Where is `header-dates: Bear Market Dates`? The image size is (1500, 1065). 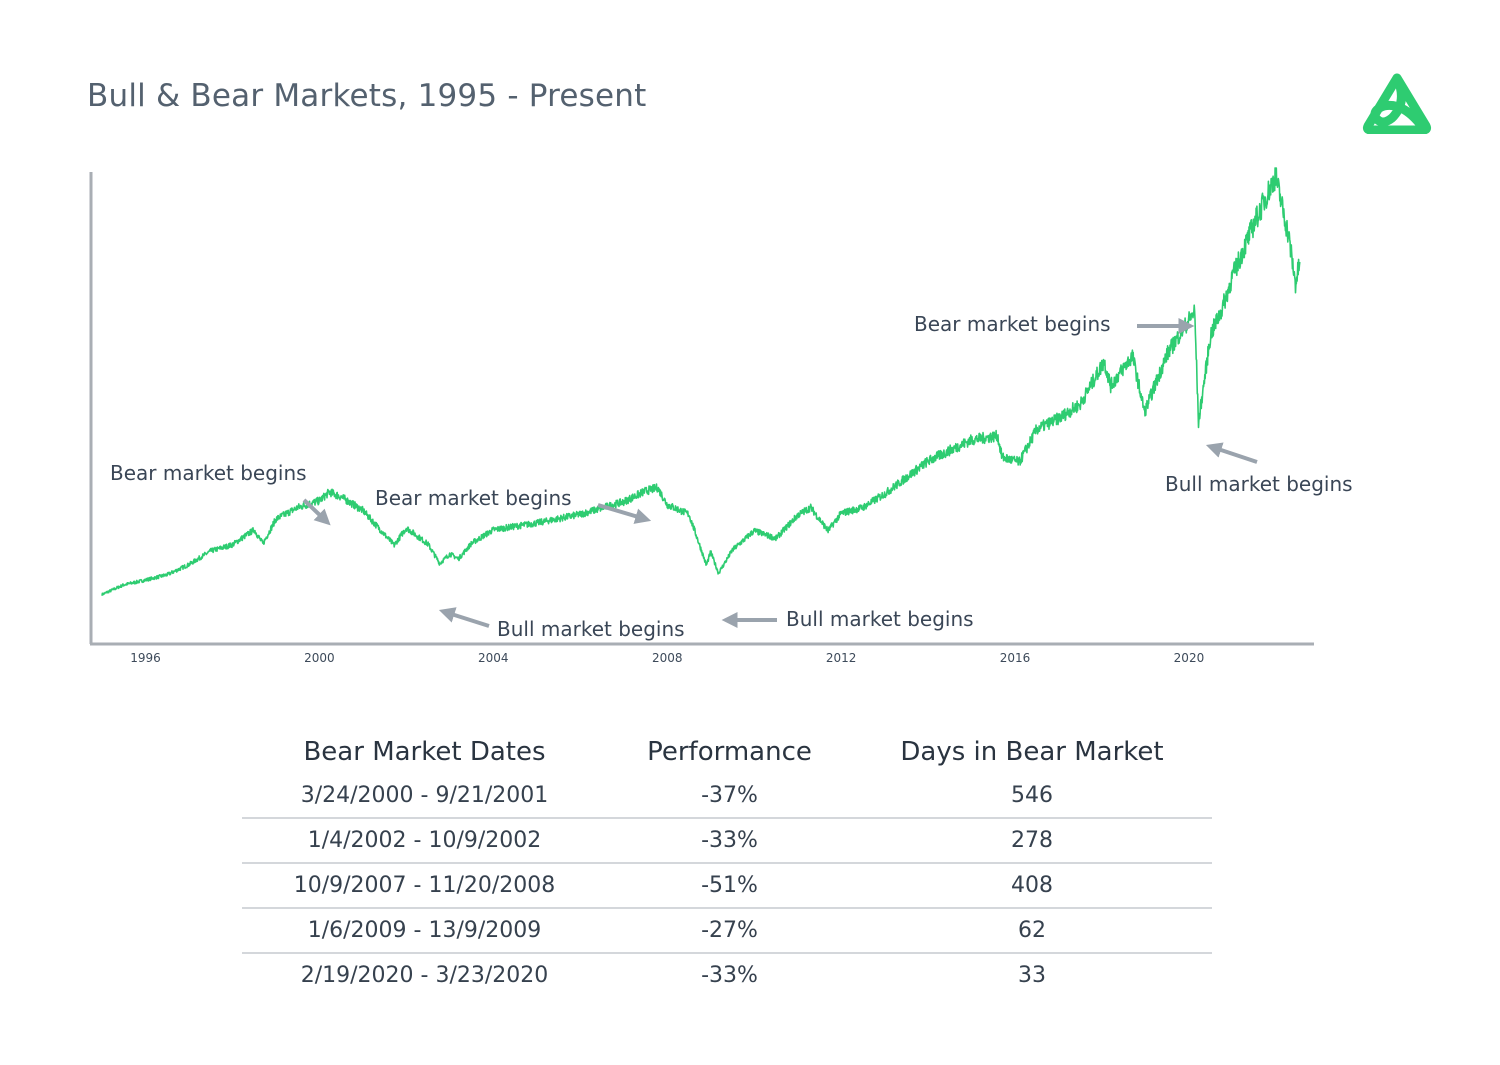 header-dates: Bear Market Dates is located at coordinates (424, 752).